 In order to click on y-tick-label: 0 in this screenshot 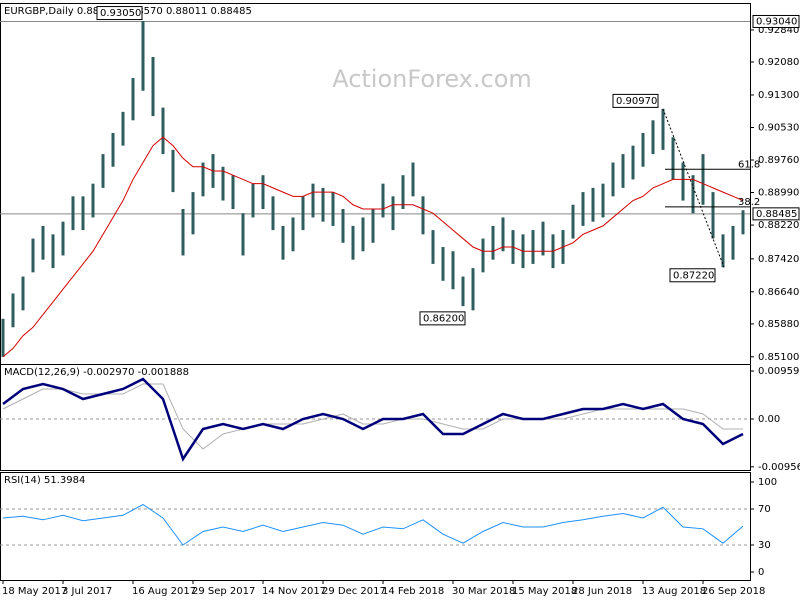, I will do `click(761, 572)`.